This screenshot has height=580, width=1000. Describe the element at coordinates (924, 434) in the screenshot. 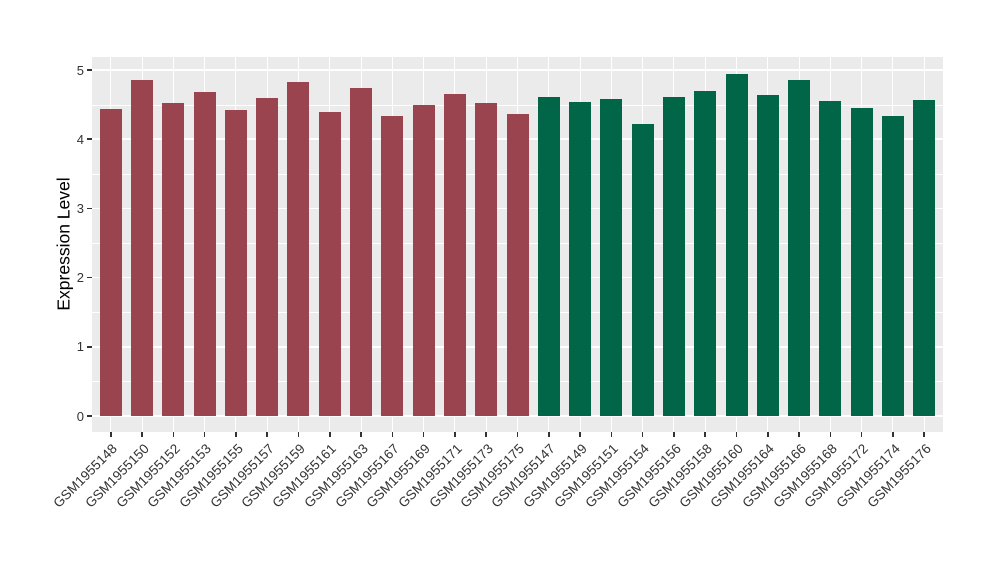

I see `x-tick-mark-GSM1955176` at that location.